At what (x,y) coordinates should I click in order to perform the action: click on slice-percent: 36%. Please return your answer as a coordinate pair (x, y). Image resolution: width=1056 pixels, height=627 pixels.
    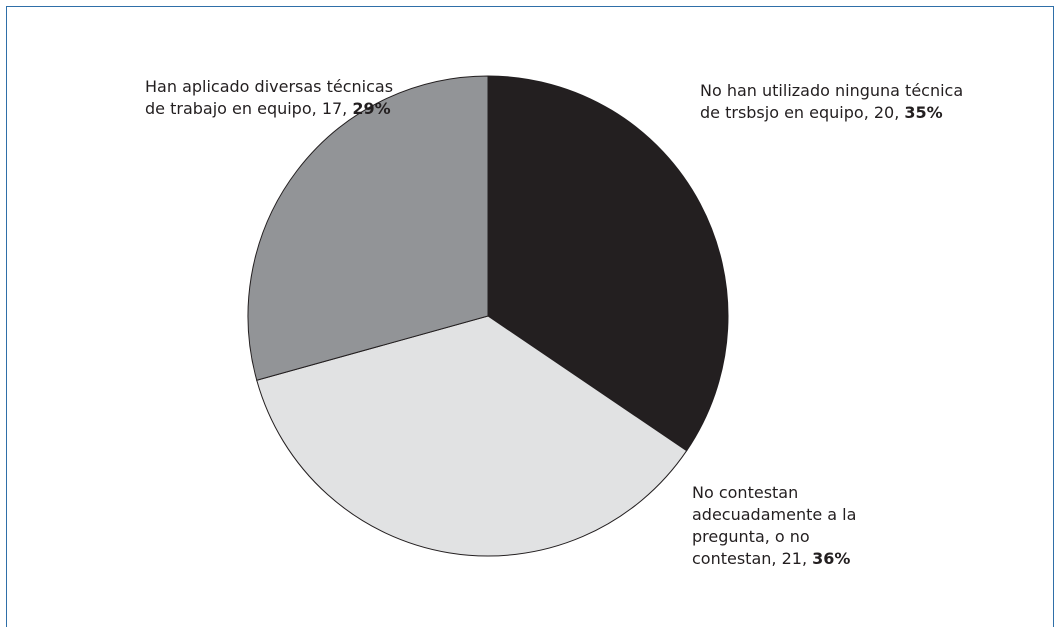
    Looking at the image, I should click on (831, 558).